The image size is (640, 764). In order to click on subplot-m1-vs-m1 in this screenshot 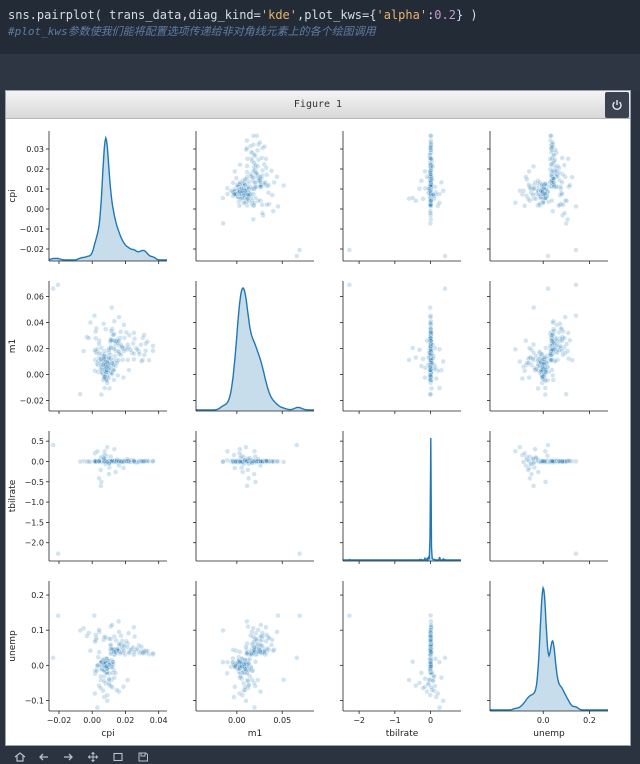, I will do `click(253, 347)`.